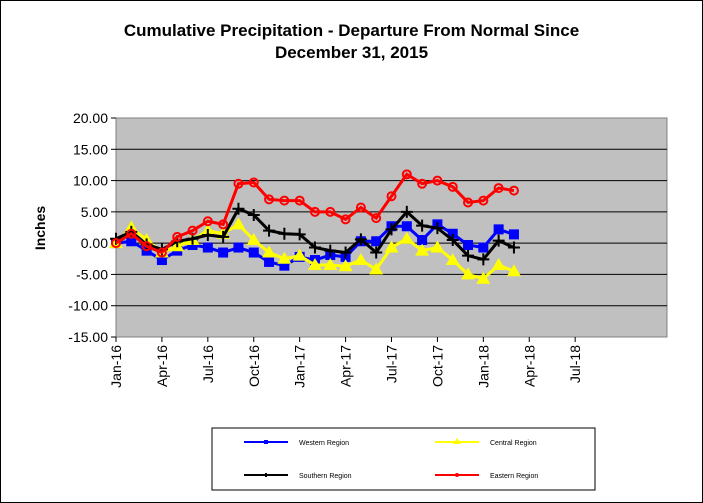 The width and height of the screenshot is (703, 503). What do you see at coordinates (483, 366) in the screenshot?
I see `x-tick-label: Jan-18` at bounding box center [483, 366].